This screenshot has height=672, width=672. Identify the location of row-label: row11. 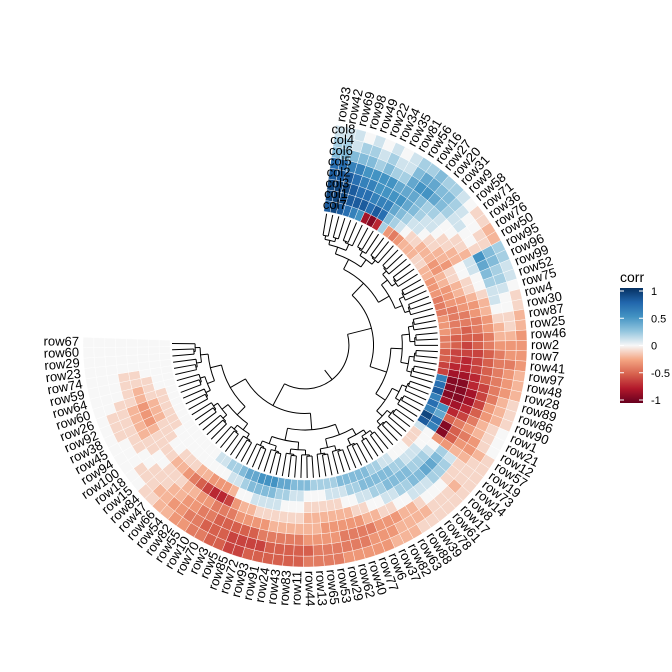
(296, 588).